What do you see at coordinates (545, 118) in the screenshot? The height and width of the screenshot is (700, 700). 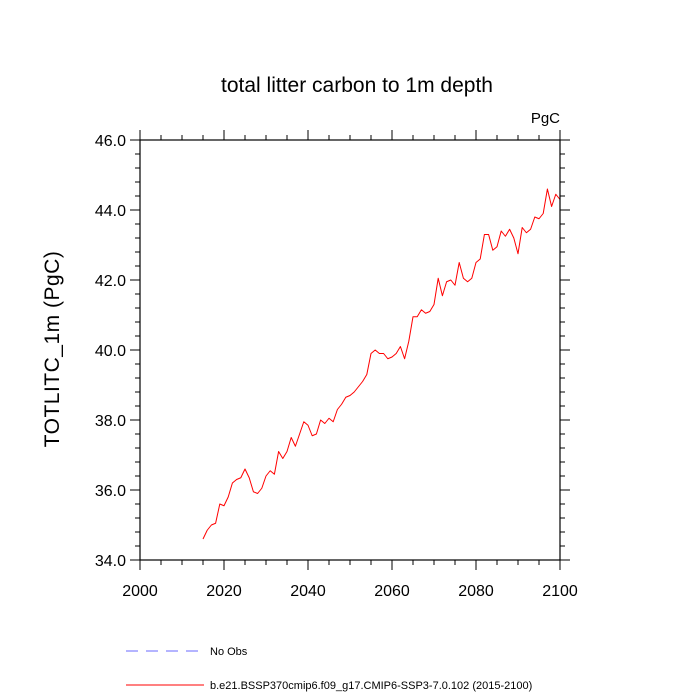 I see `units-label: PgC` at bounding box center [545, 118].